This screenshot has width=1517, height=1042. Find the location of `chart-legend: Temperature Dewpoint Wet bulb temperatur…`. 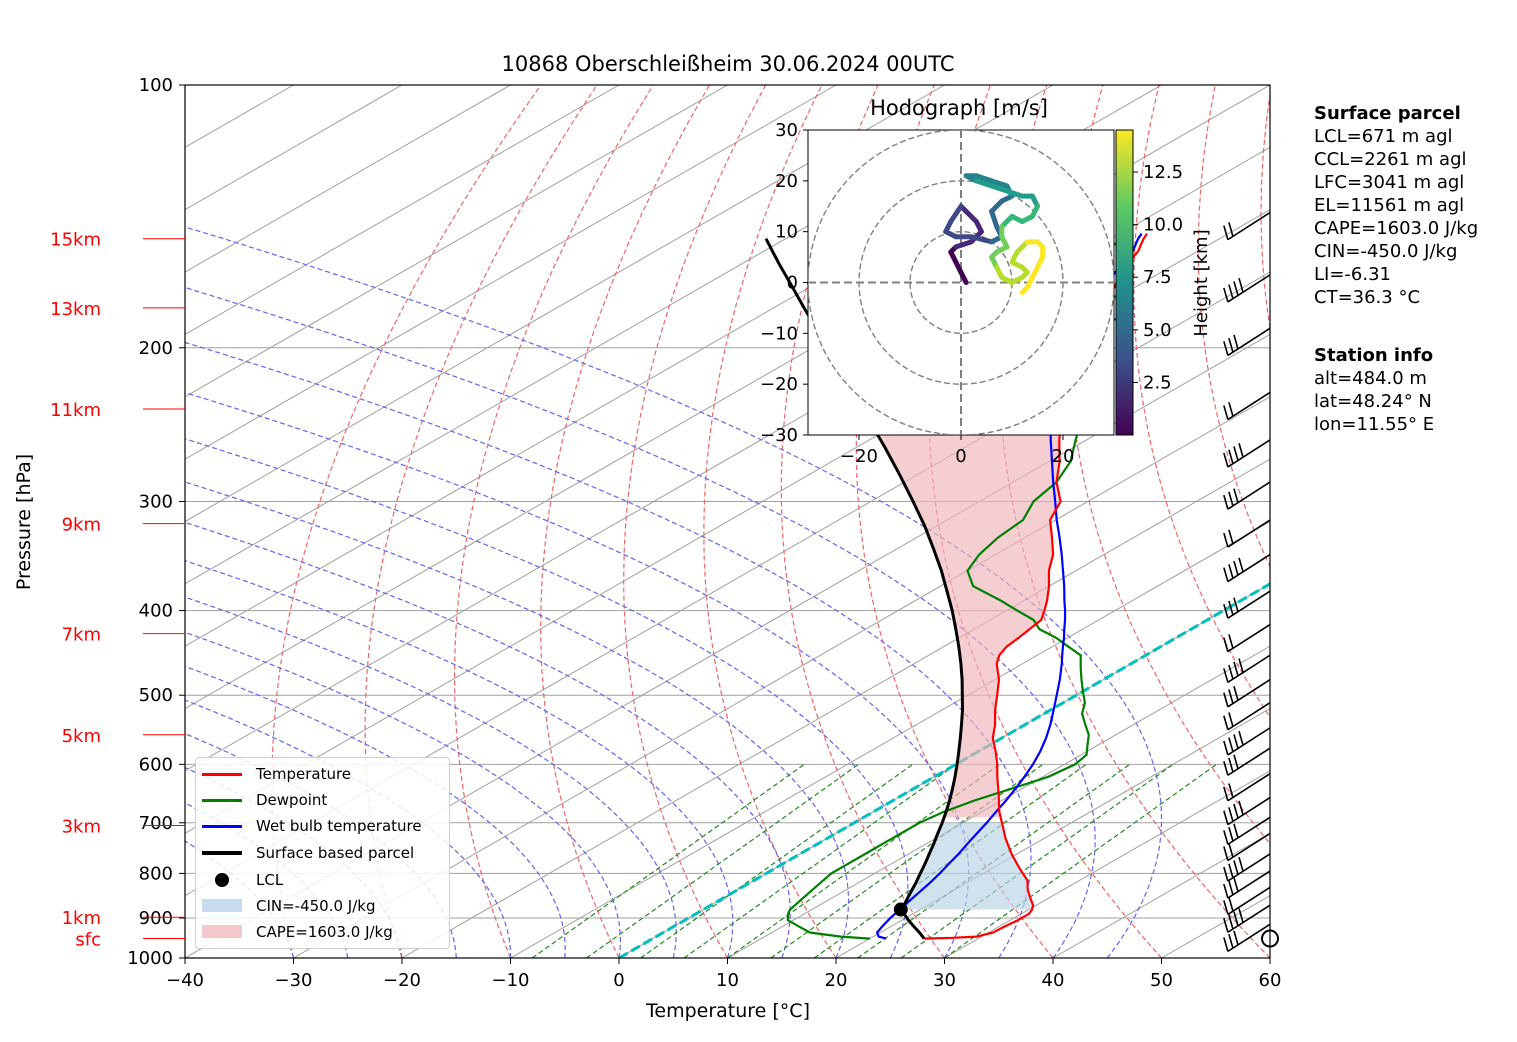

chart-legend: Temperature Dewpoint Wet bulb temperatur… is located at coordinates (322, 853).